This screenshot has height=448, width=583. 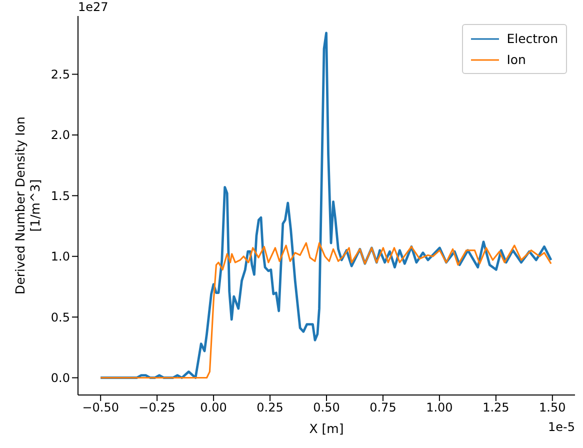 What do you see at coordinates (326, 428) in the screenshot?
I see `x-axis-title: X [m]` at bounding box center [326, 428].